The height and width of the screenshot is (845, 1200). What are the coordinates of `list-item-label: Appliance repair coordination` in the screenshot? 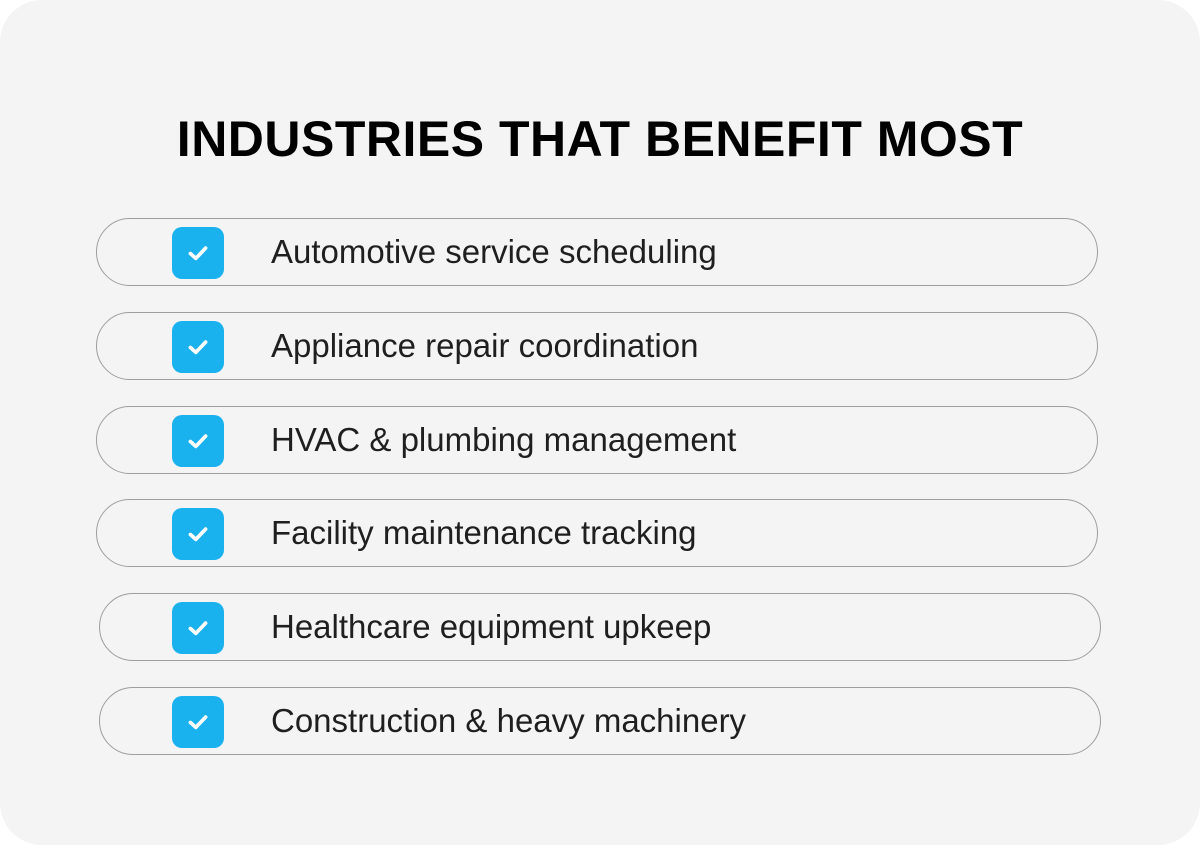 It's located at (485, 345).